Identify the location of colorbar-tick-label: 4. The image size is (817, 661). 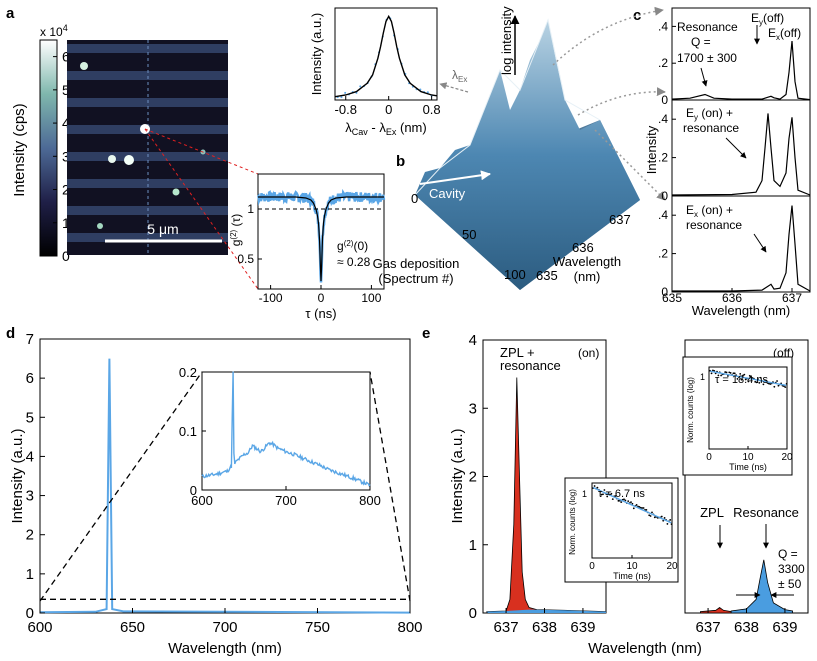
(66, 123).